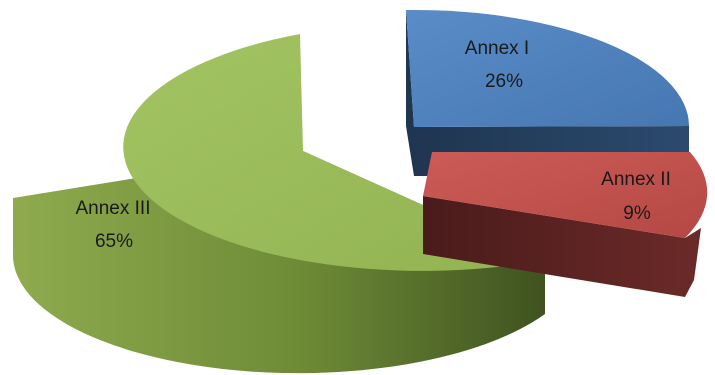 This screenshot has height=375, width=715. What do you see at coordinates (497, 48) in the screenshot?
I see `slice-label-annex-i: Annex I` at bounding box center [497, 48].